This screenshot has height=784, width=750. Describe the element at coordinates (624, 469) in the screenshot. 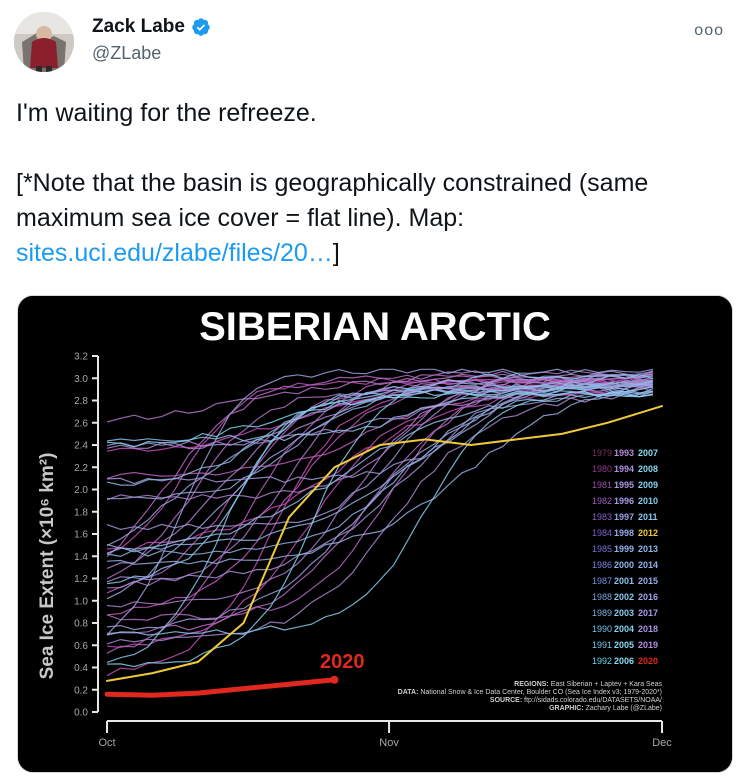

I see `legend-item-1994: 1994` at that location.